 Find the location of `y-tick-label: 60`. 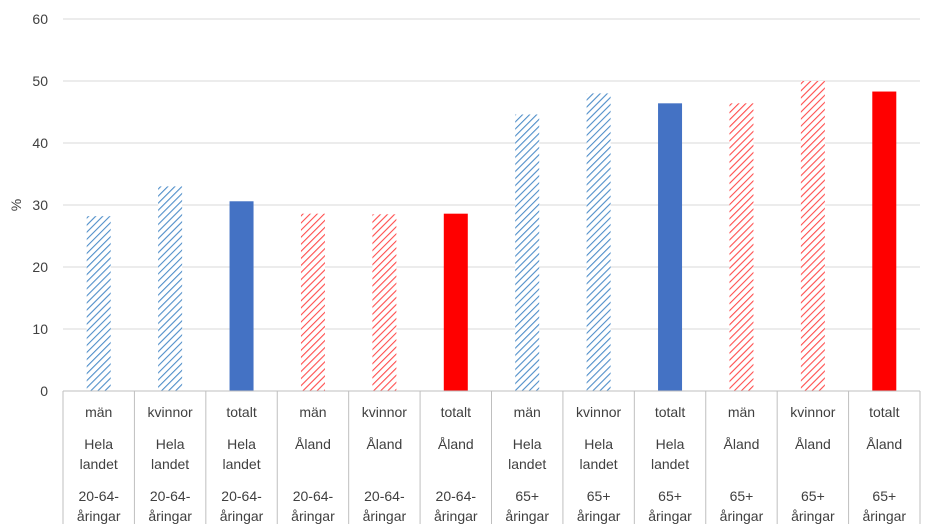

y-tick-label: 60 is located at coordinates (40, 19).